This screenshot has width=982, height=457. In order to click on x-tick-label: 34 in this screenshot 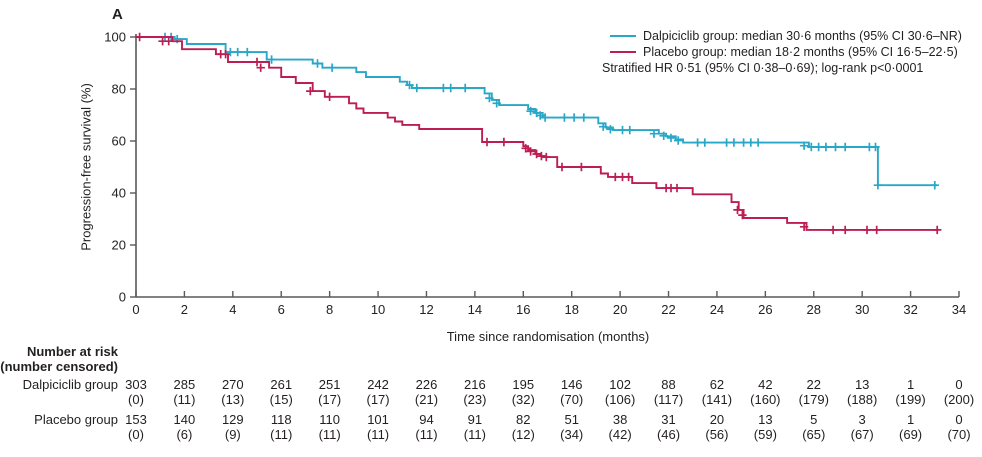, I will do `click(959, 309)`.